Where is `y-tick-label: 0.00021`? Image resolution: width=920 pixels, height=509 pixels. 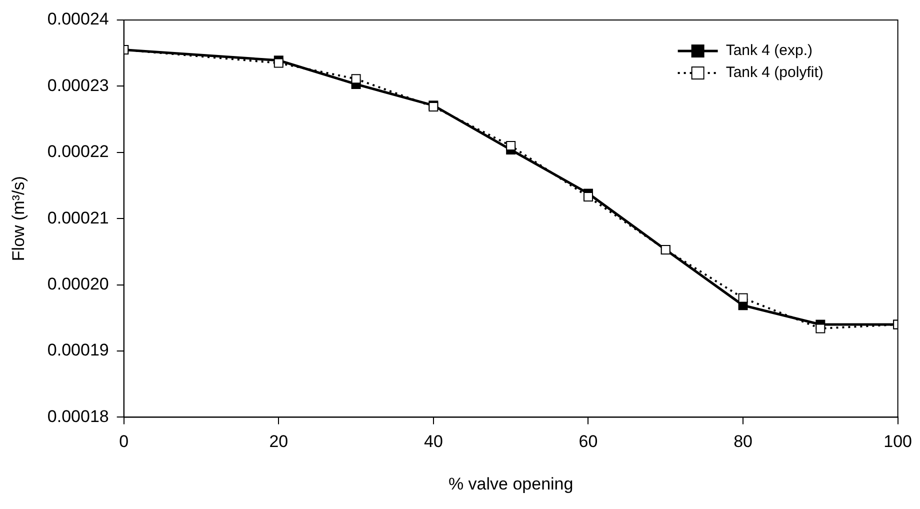 y-tick-label: 0.00021 is located at coordinates (78, 218).